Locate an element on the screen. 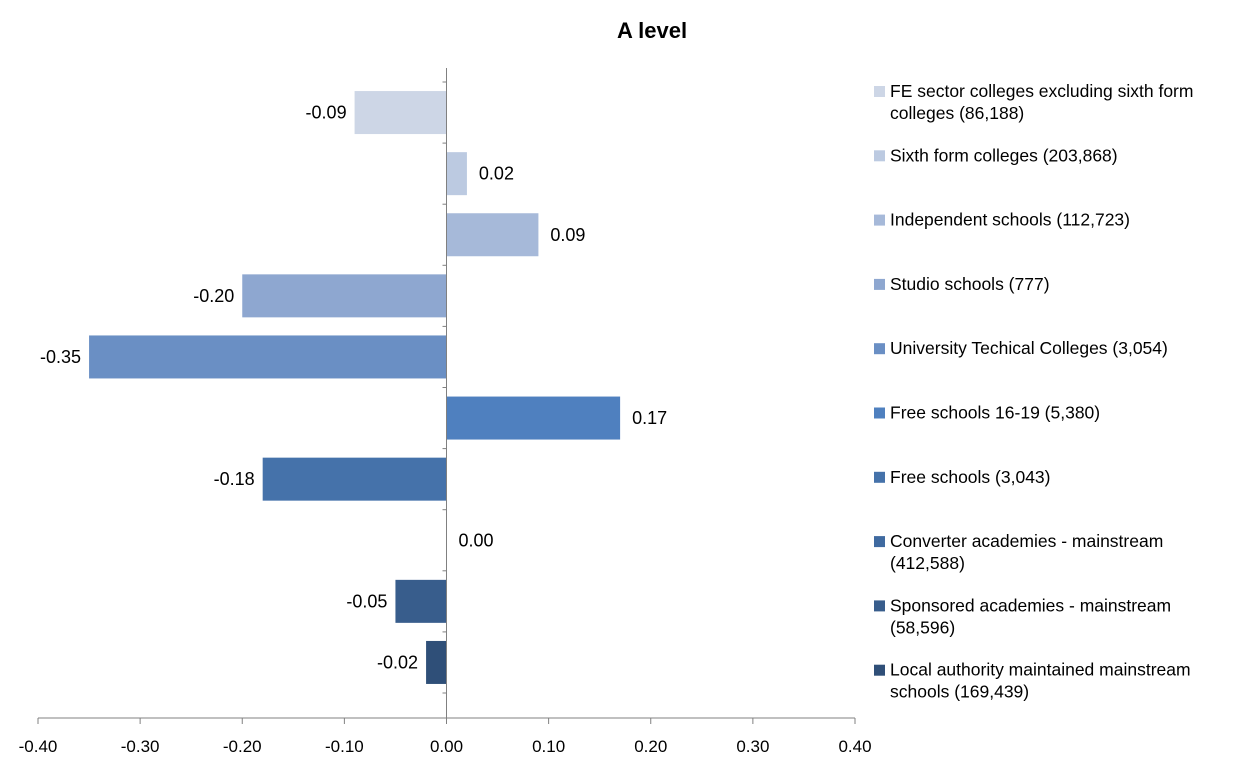  legend-label-7-1: (412,588) is located at coordinates (927, 563).